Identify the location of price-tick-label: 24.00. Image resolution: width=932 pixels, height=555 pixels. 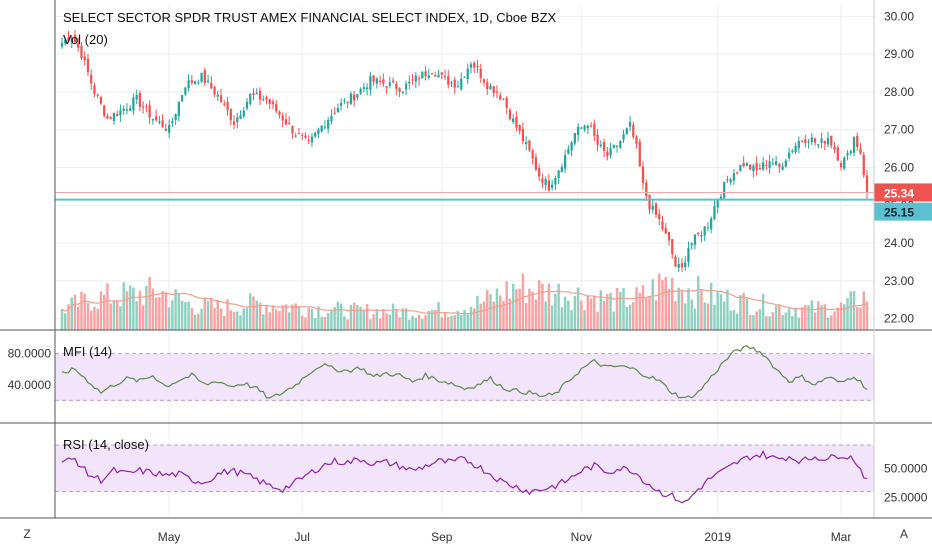
(899, 243).